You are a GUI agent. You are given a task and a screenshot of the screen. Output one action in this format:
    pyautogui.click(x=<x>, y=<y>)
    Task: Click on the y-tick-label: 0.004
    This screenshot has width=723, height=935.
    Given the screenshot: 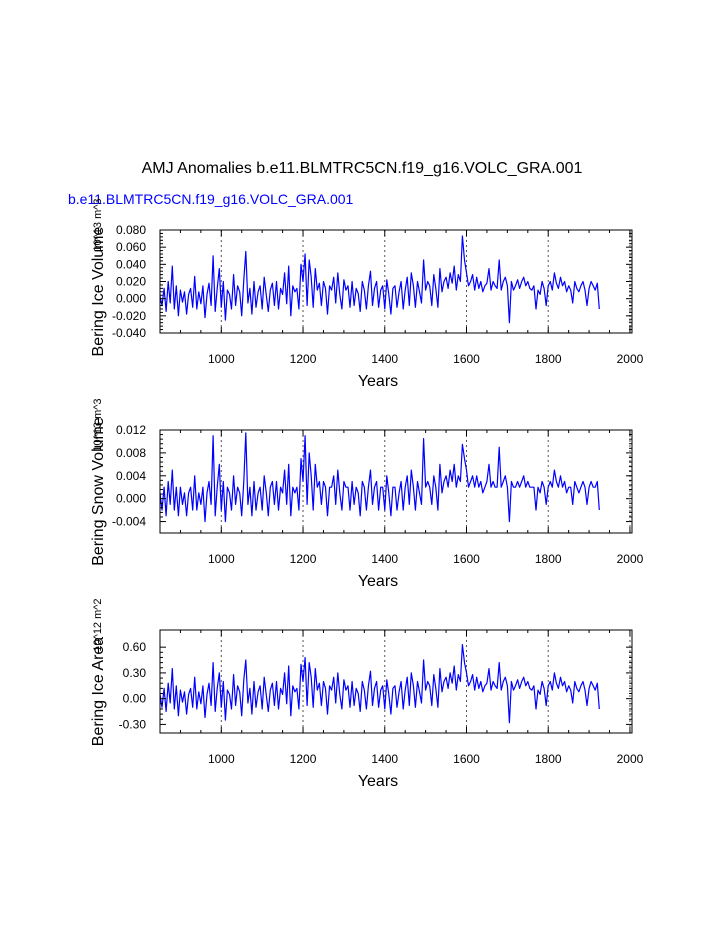 What is the action you would take?
    pyautogui.click(x=131, y=476)
    